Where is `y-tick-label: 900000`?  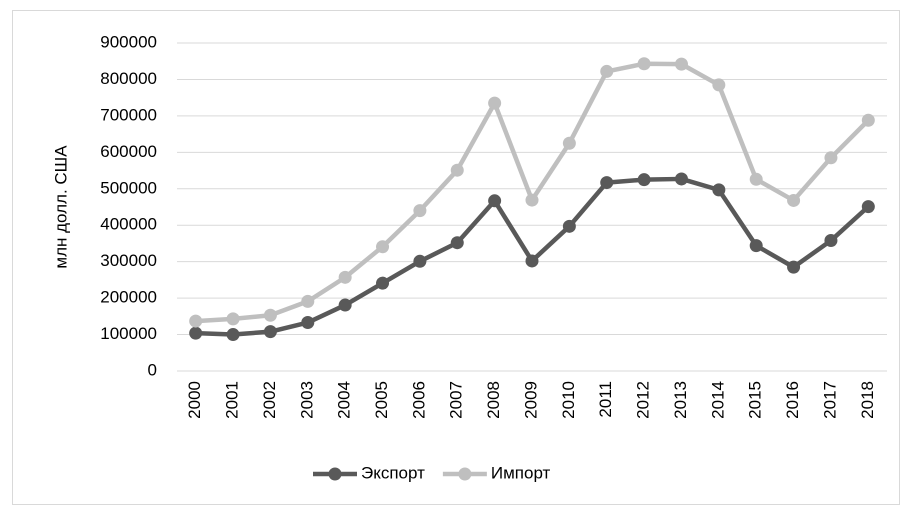
y-tick-label: 900000 is located at coordinates (128, 41).